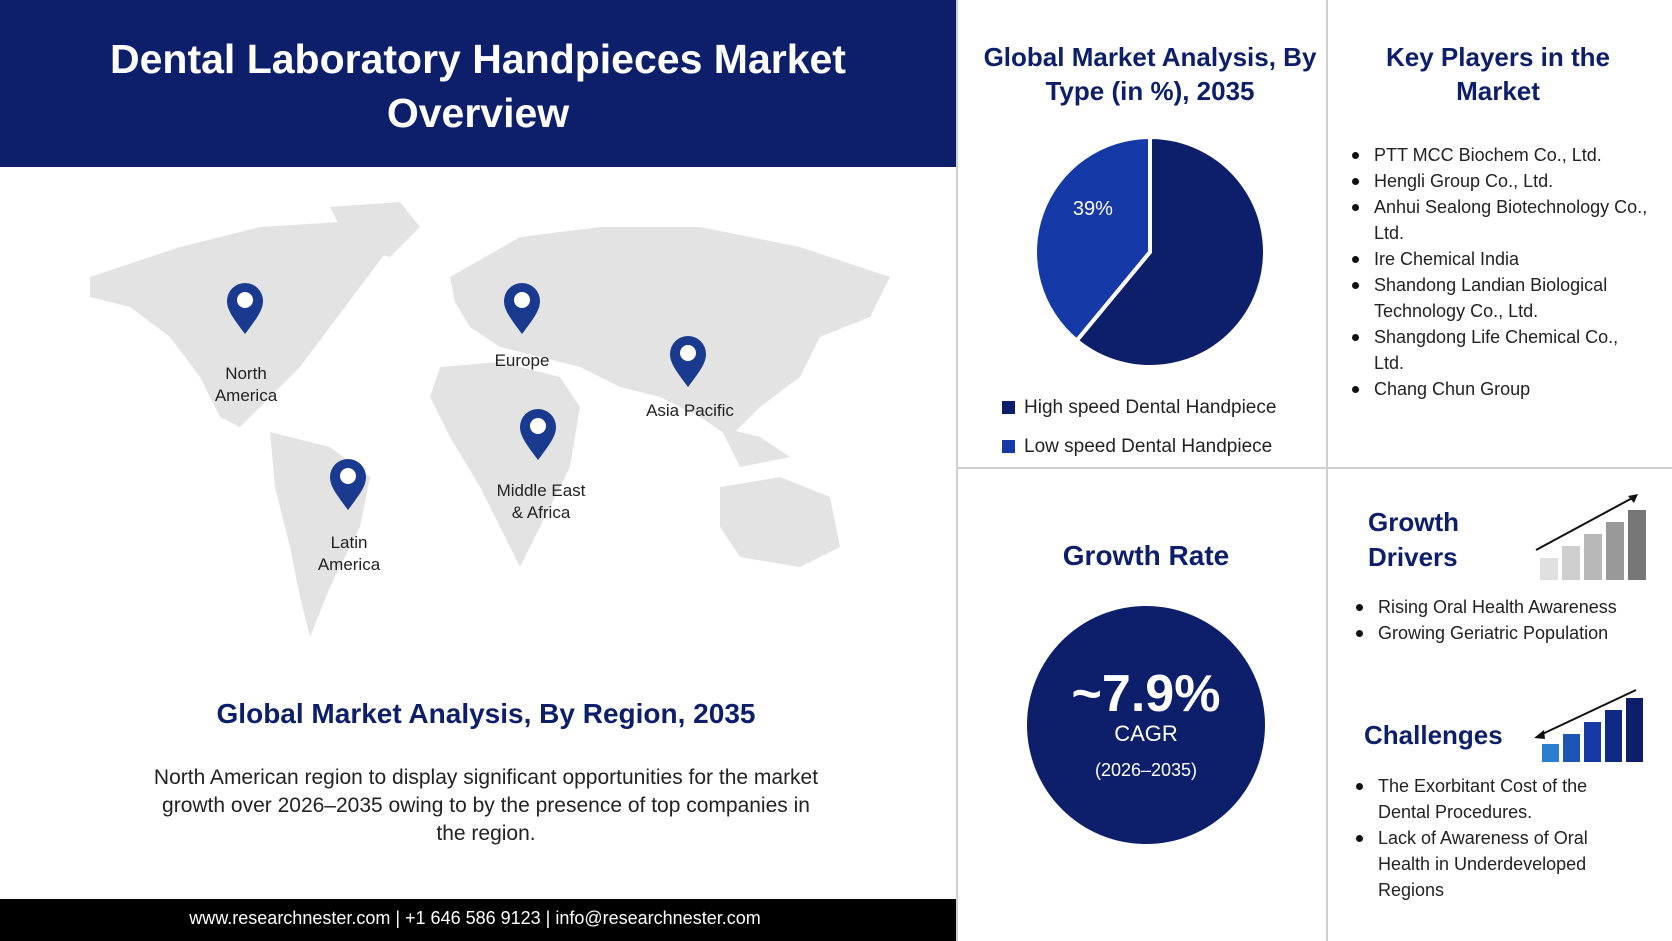 This screenshot has width=1672, height=941. I want to click on cagr-label: CAGR, so click(1146, 733).